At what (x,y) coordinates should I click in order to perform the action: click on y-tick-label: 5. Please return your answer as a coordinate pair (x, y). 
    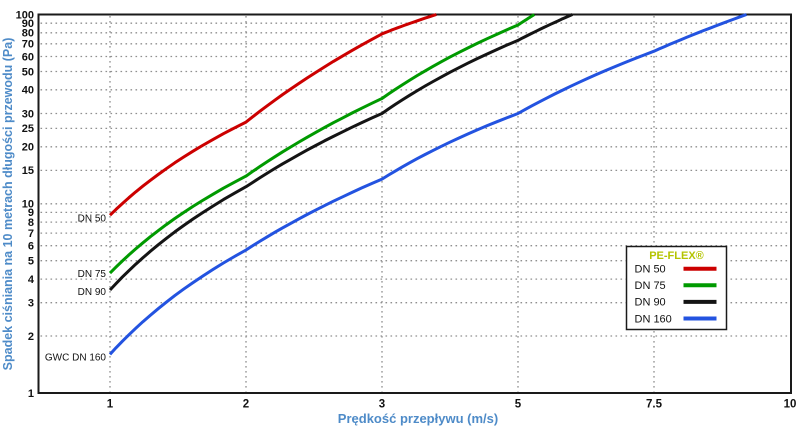
    Looking at the image, I should click on (31, 262).